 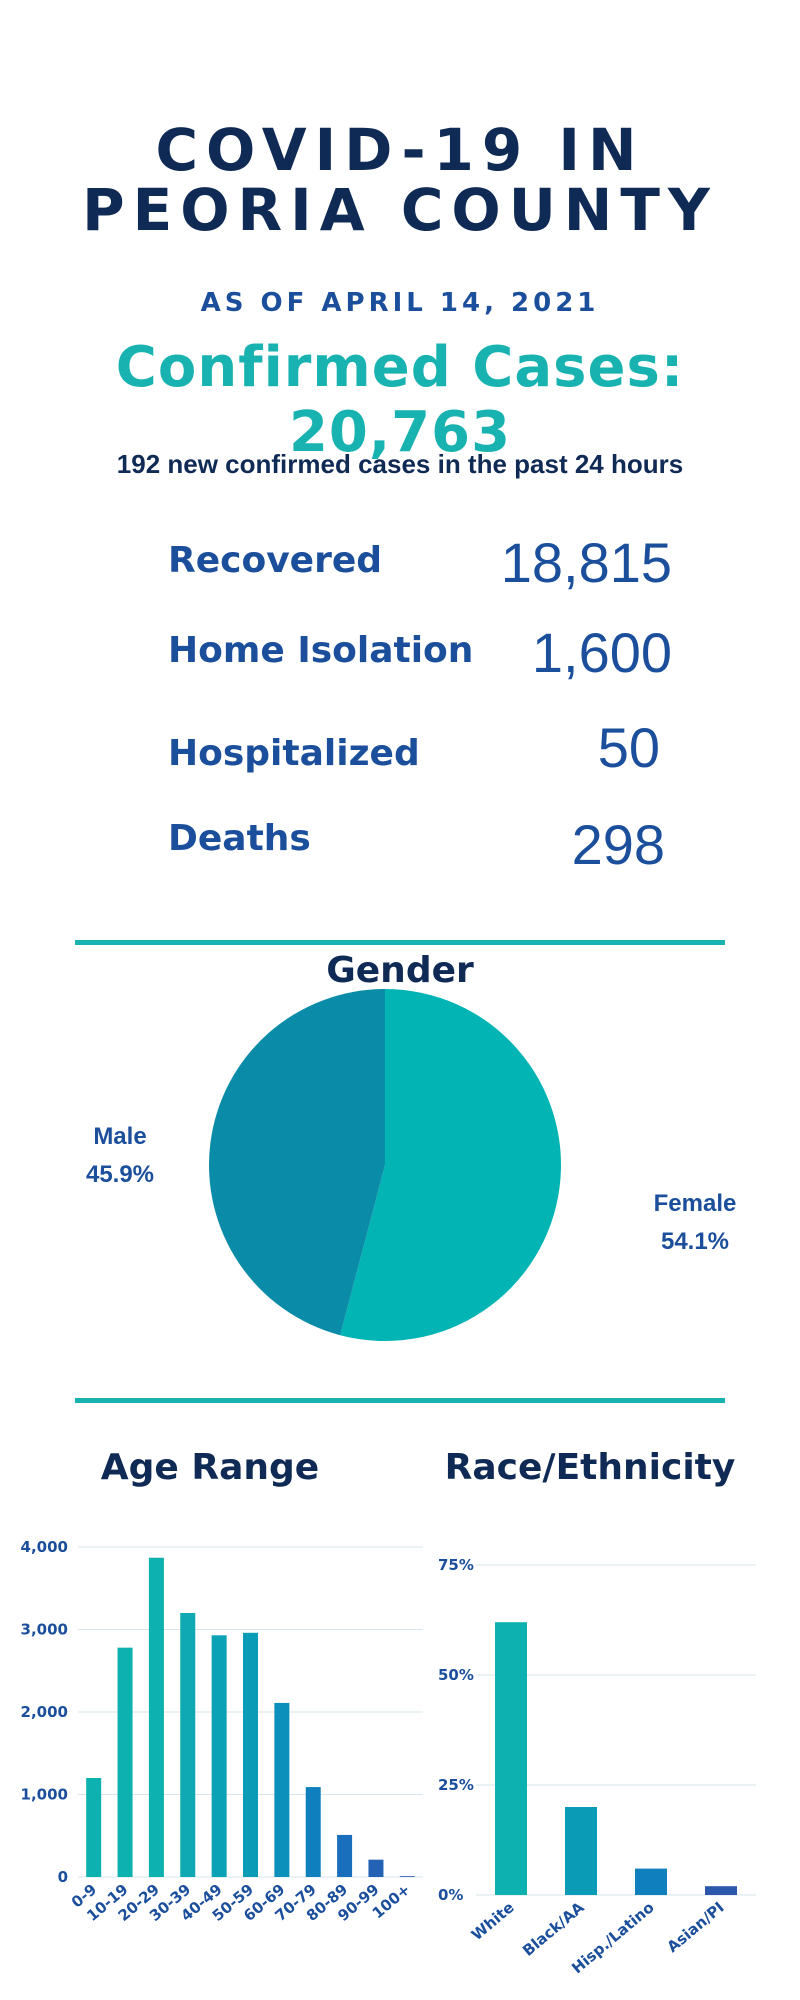 What do you see at coordinates (586, 562) in the screenshot?
I see `stat-value-recovered: 18,815` at bounding box center [586, 562].